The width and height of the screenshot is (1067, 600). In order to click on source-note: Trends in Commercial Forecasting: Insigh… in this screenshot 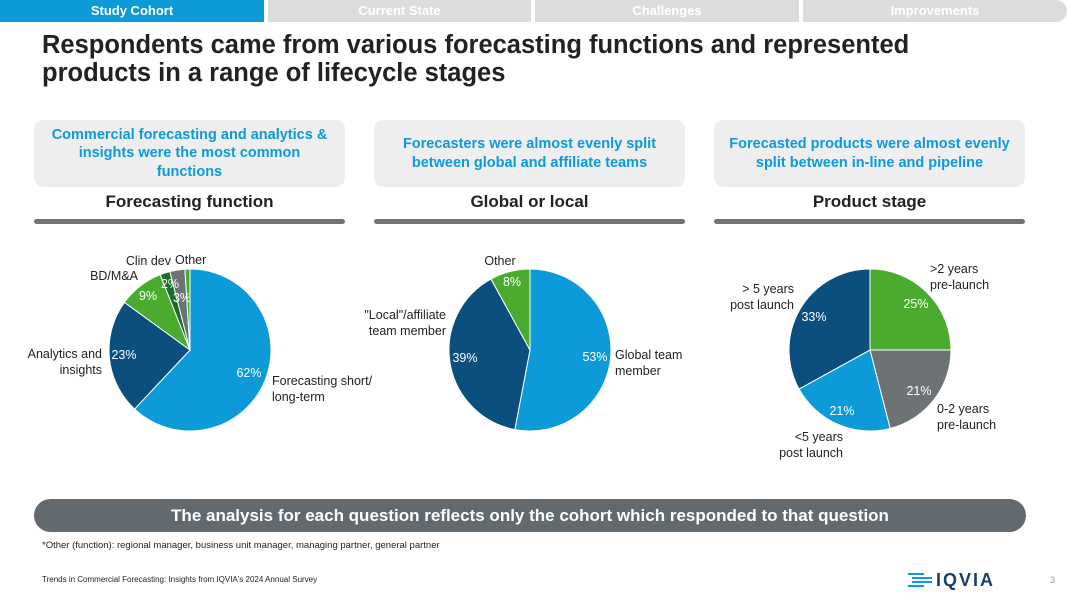, I will do `click(180, 579)`.